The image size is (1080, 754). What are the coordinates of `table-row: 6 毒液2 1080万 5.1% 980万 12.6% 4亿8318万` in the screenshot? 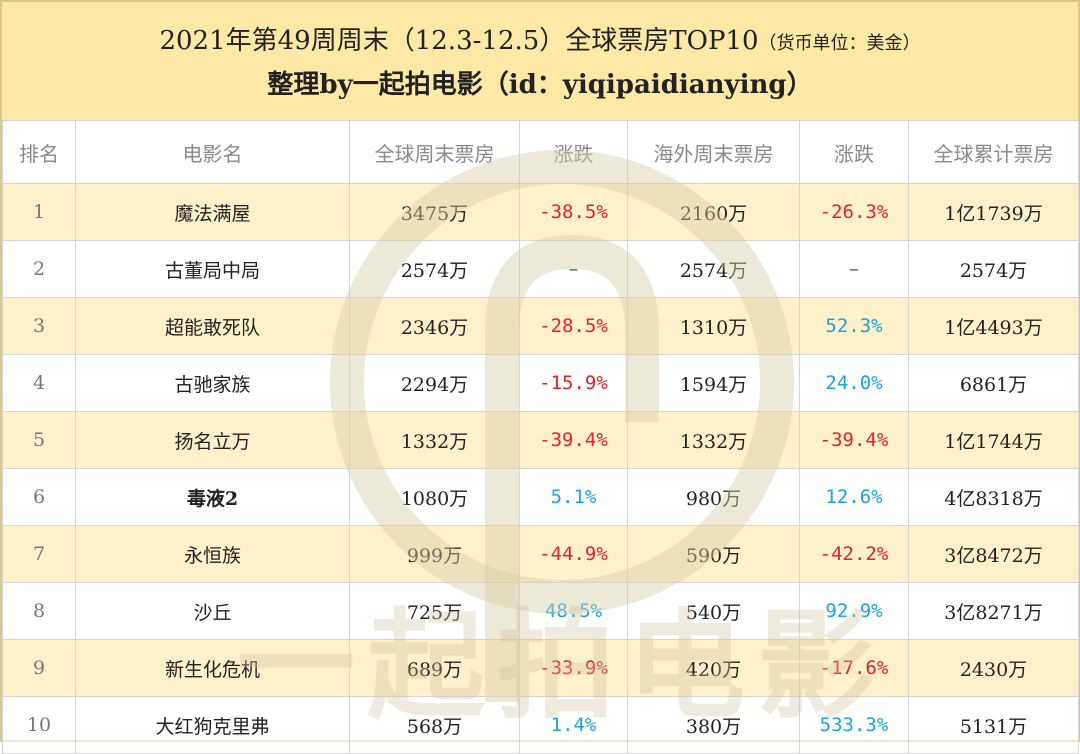 It's located at (540, 497).